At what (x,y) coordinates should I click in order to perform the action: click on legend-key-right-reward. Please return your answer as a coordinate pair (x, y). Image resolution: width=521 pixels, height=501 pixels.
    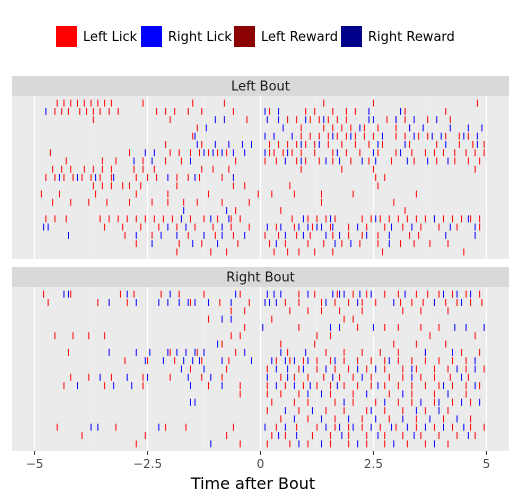
    Looking at the image, I should click on (351, 36).